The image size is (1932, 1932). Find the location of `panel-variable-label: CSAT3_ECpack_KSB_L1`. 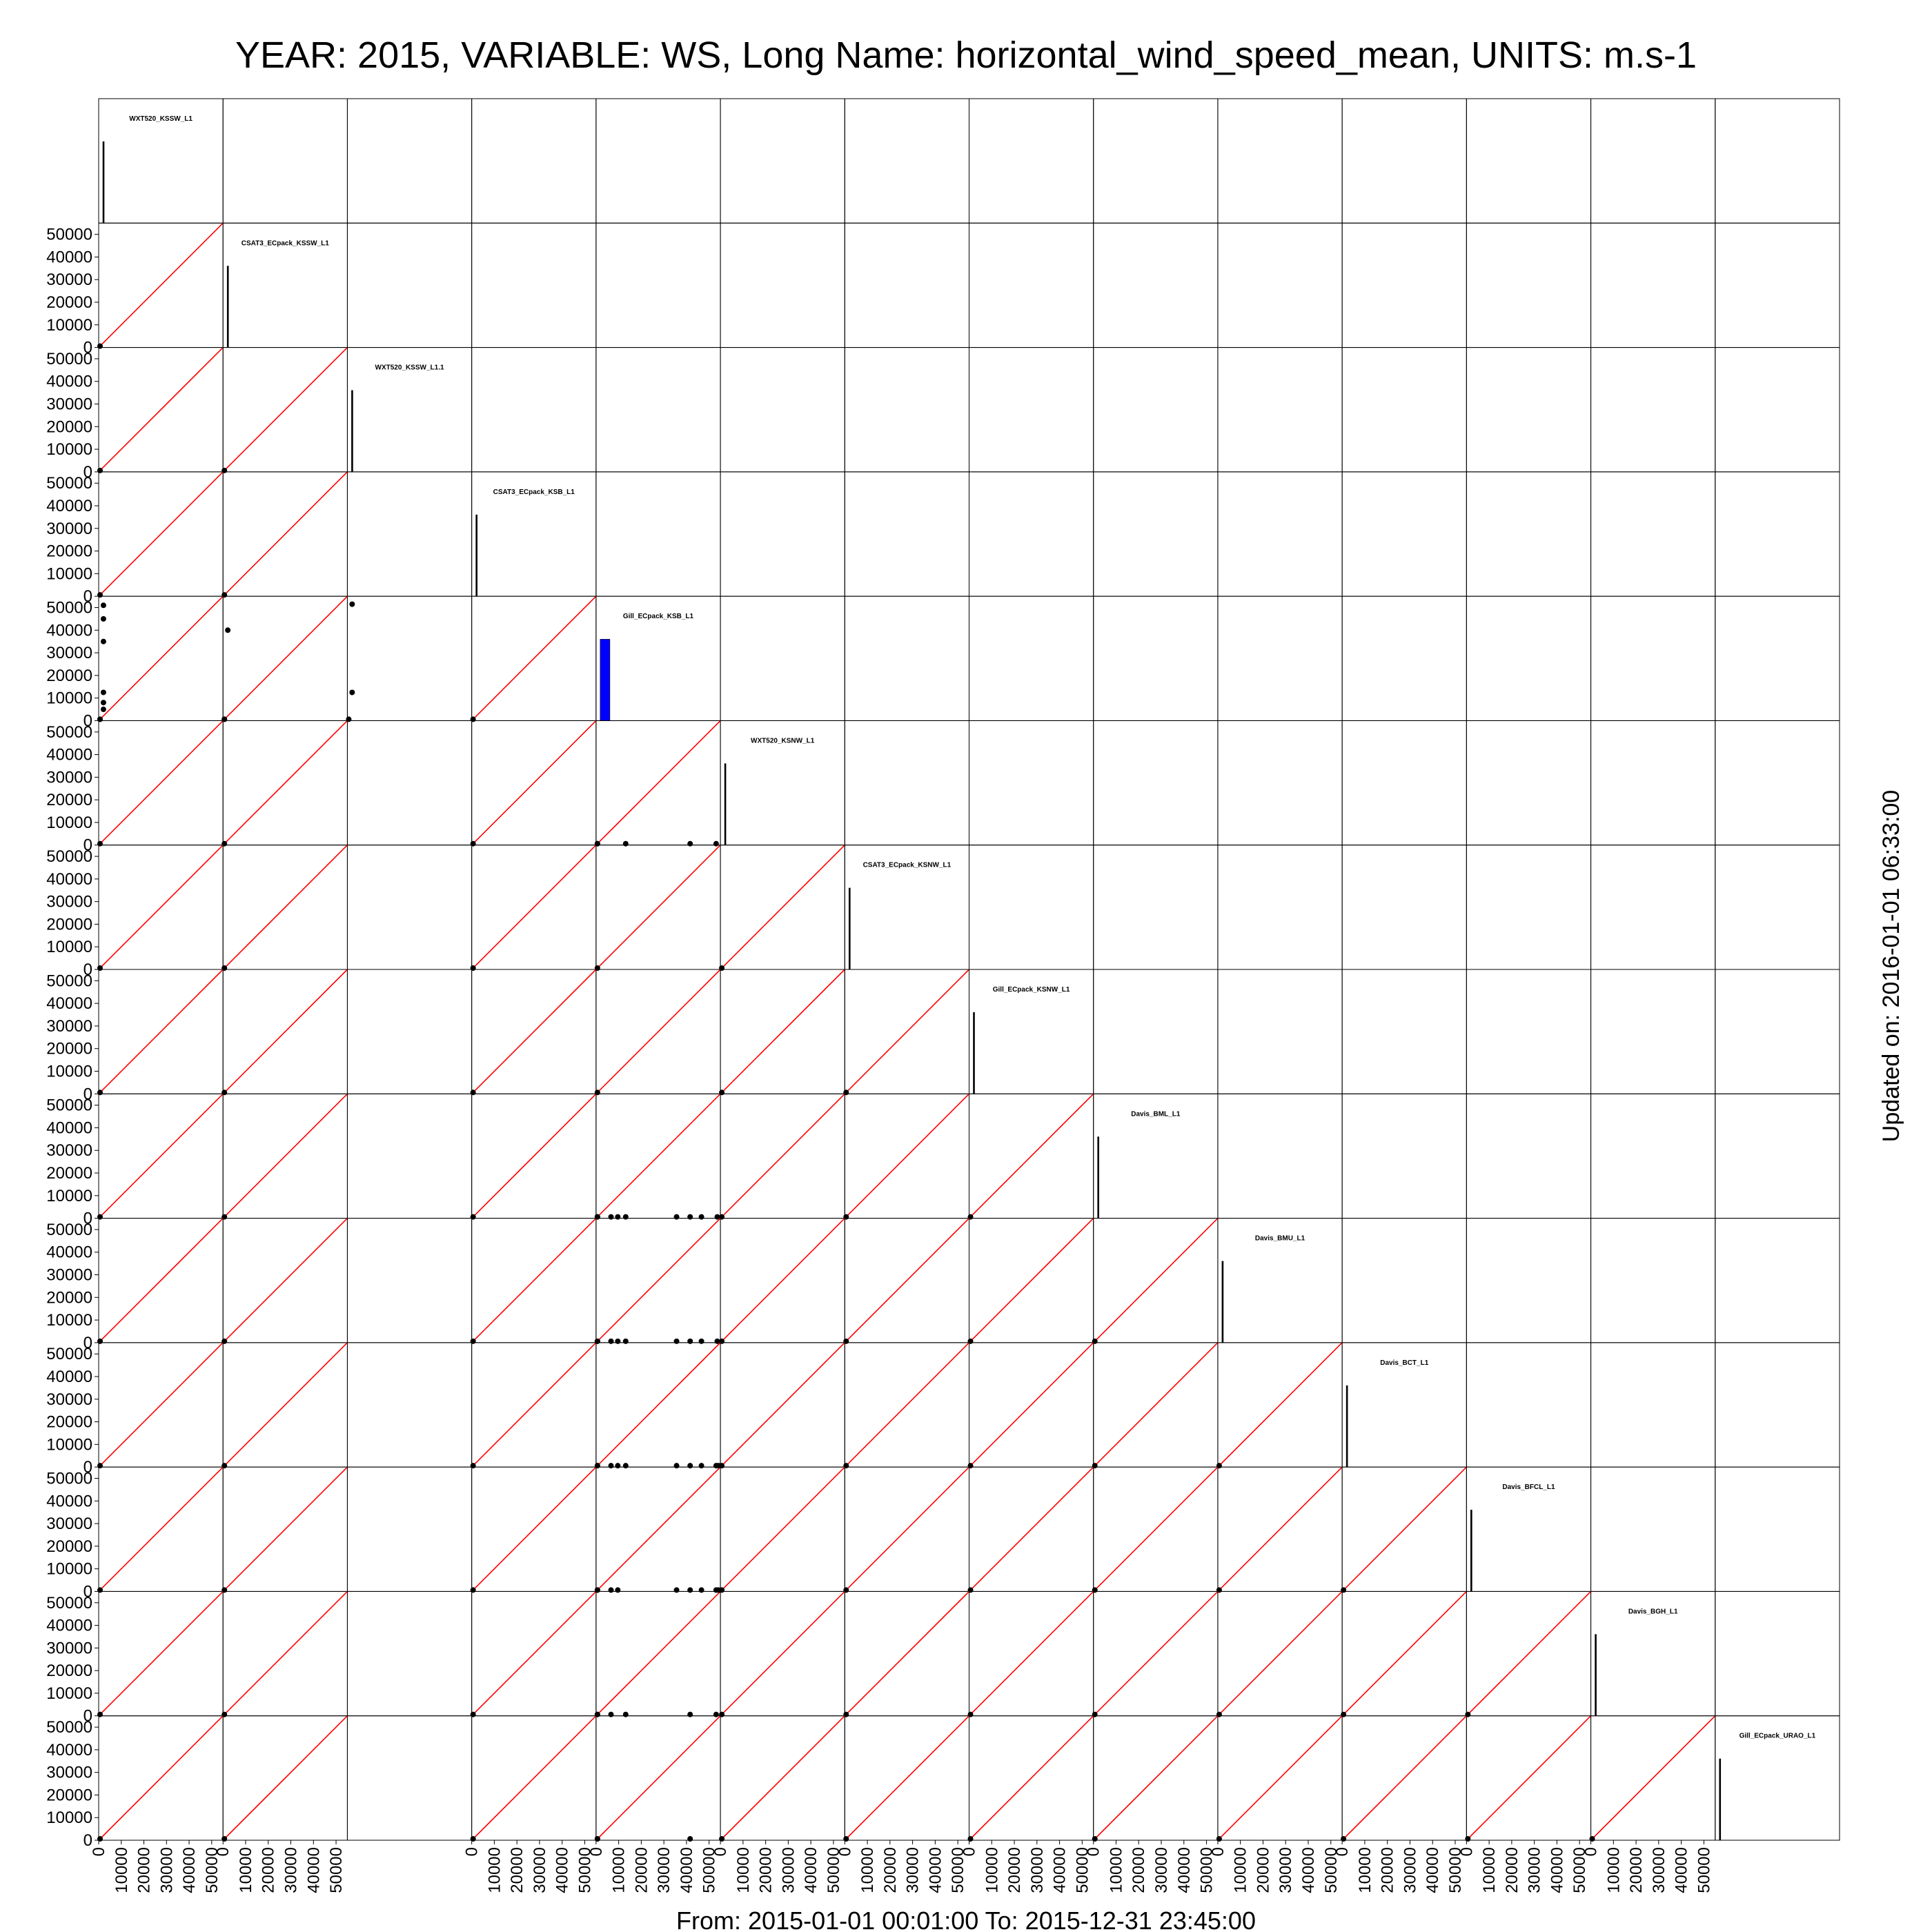

panel-variable-label: CSAT3_ECpack_KSB_L1 is located at coordinates (534, 492).